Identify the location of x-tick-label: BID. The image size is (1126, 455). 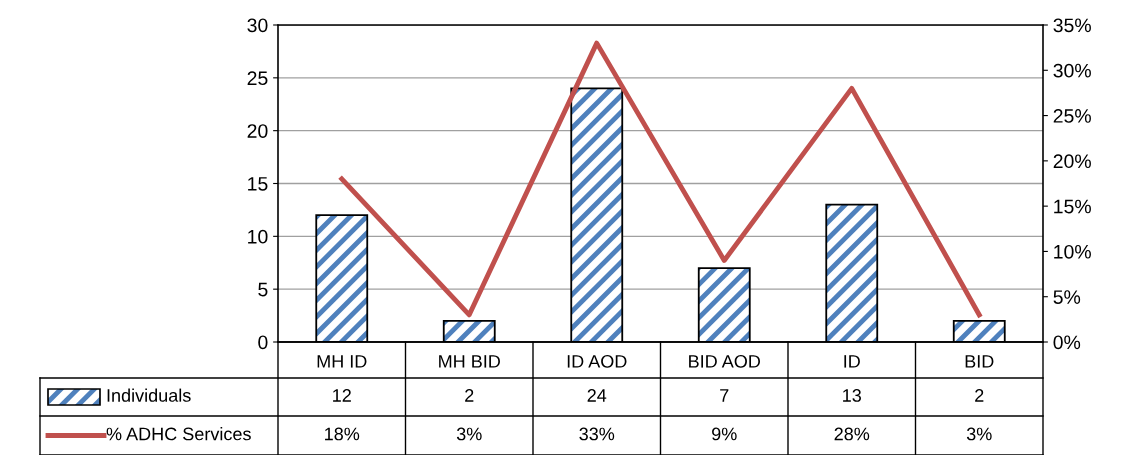
(979, 361).